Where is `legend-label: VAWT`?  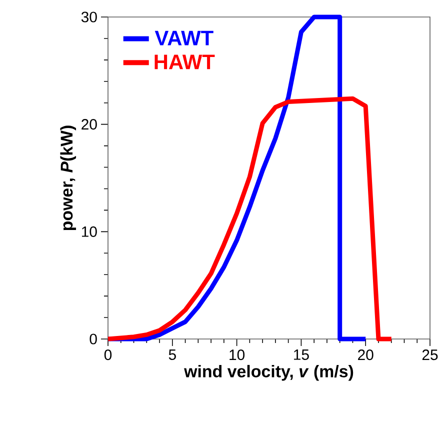 legend-label: VAWT is located at coordinates (184, 38).